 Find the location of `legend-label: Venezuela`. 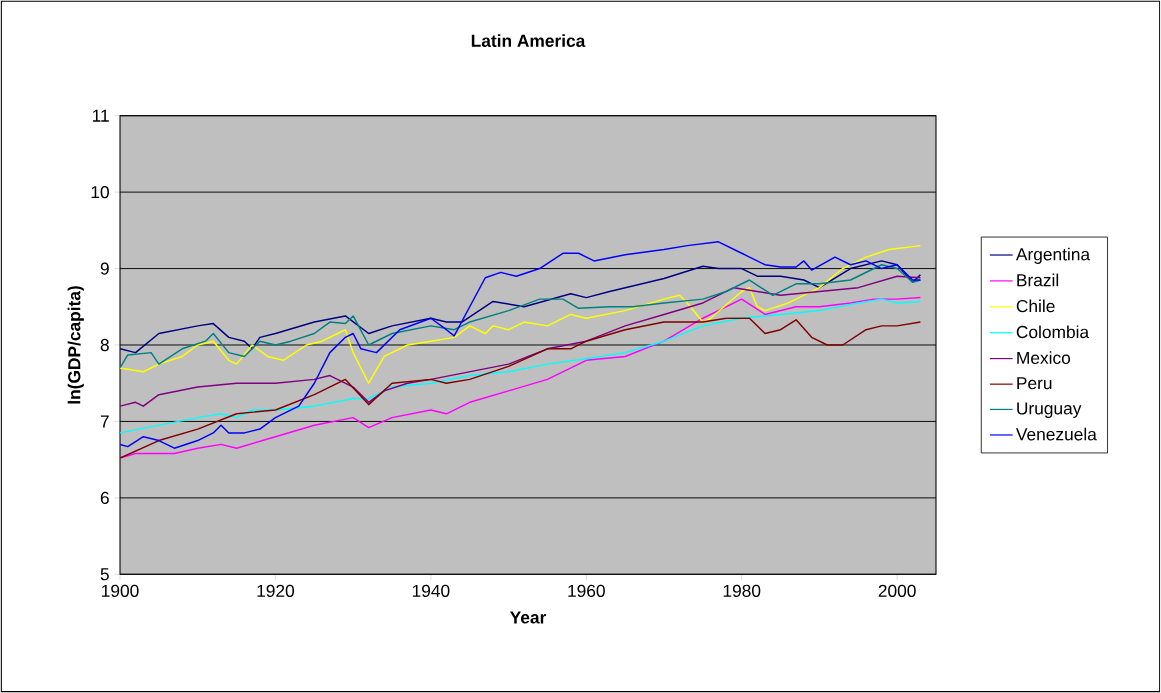

legend-label: Venezuela is located at coordinates (1056, 434).